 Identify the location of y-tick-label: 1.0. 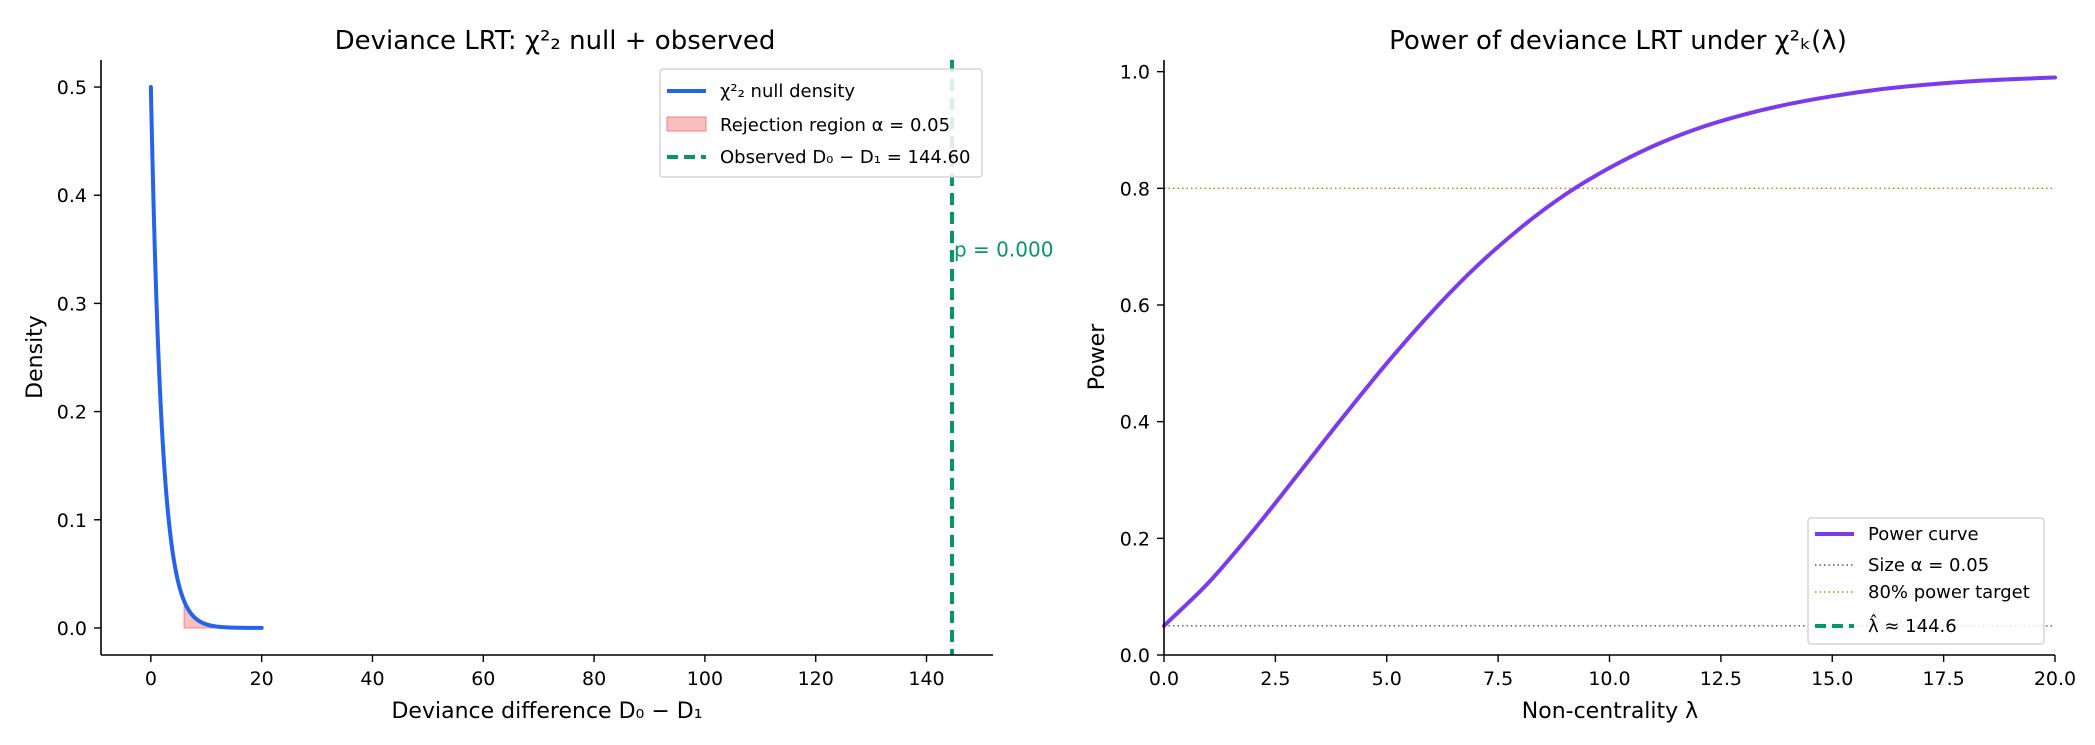
(1135, 73).